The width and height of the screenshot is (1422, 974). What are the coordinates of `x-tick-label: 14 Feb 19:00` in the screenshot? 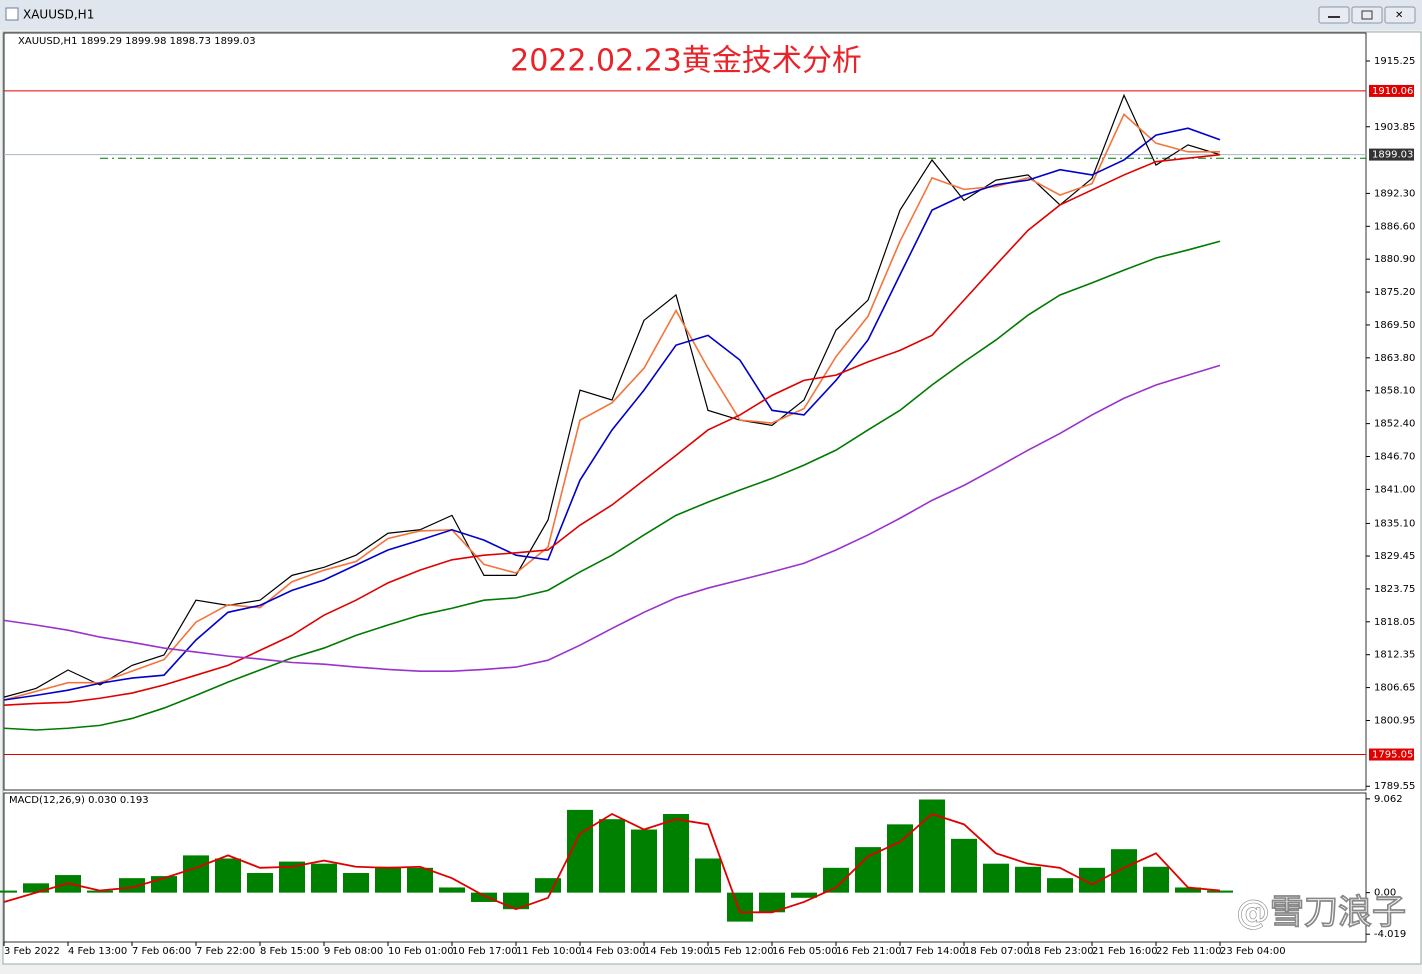 It's located at (677, 951).